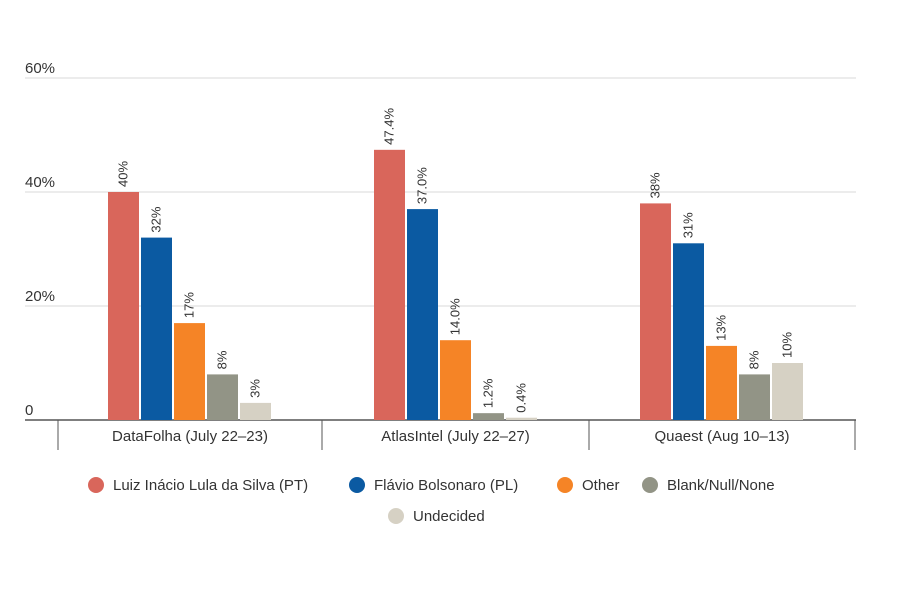 Image resolution: width=900 pixels, height=600 pixels. What do you see at coordinates (40, 296) in the screenshot?
I see `y-tick-label: 20%` at bounding box center [40, 296].